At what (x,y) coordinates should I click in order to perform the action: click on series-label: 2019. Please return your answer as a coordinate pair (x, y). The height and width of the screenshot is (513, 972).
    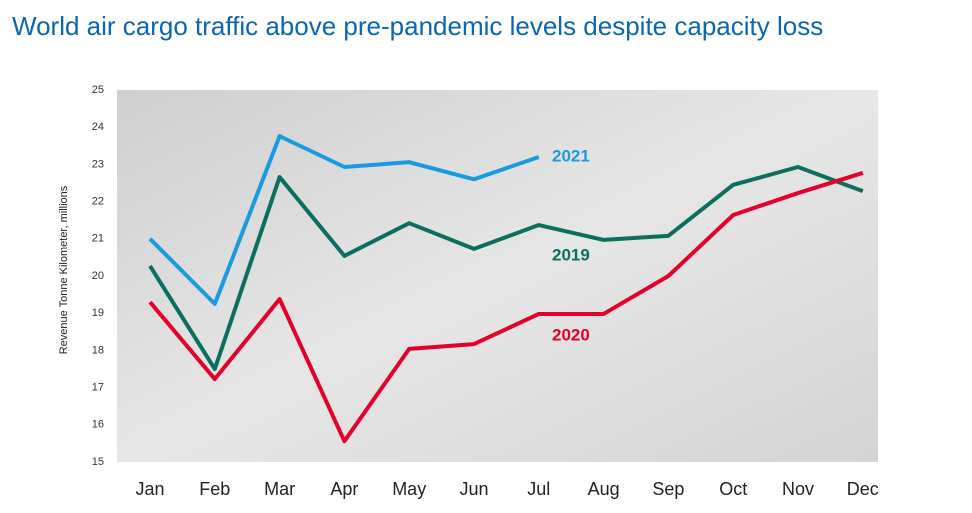
    Looking at the image, I should click on (571, 254).